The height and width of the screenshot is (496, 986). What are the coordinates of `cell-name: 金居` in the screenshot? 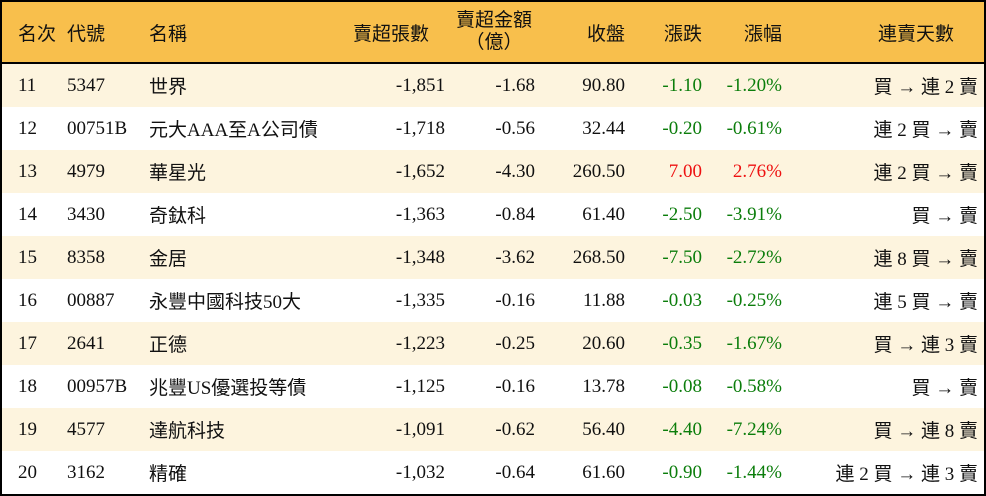 It's located at (168, 259).